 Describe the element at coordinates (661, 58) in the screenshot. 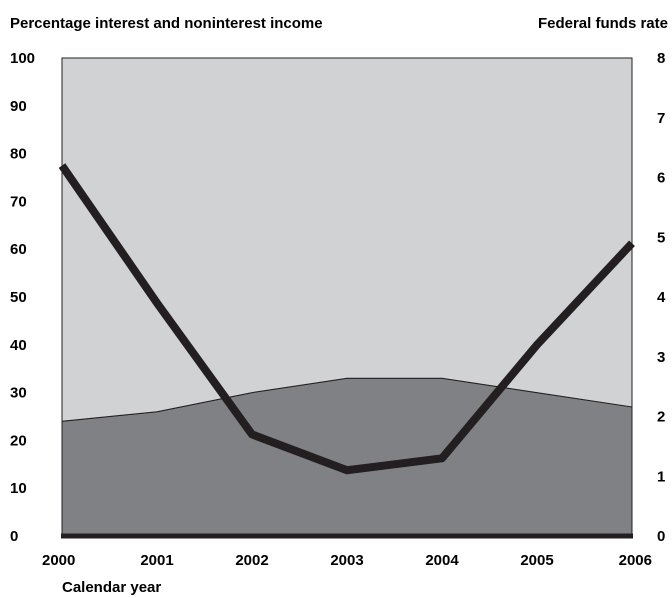

I see `y-right-tick-label: 8` at that location.